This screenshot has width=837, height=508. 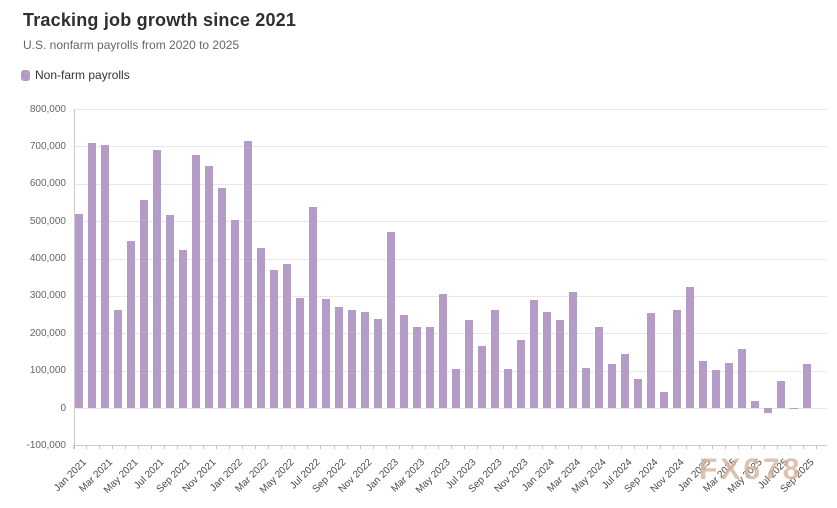 What do you see at coordinates (313, 307) in the screenshot?
I see `bar-jul-2022` at bounding box center [313, 307].